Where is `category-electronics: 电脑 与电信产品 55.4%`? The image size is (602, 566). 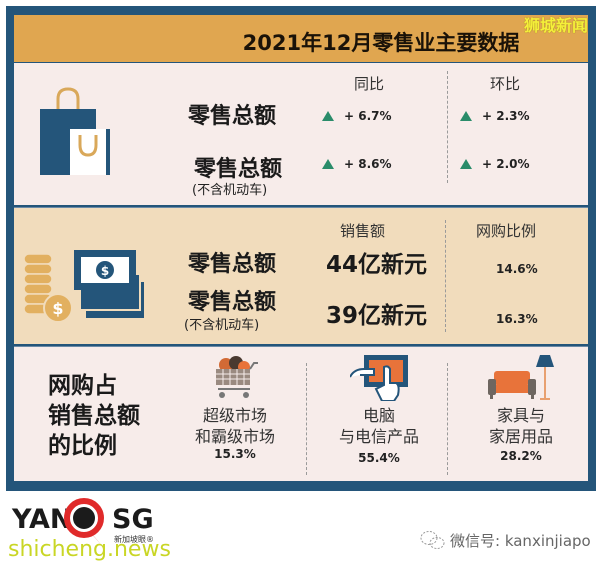
category-electronics: 电脑 与电信产品 55.4% is located at coordinates (379, 410).